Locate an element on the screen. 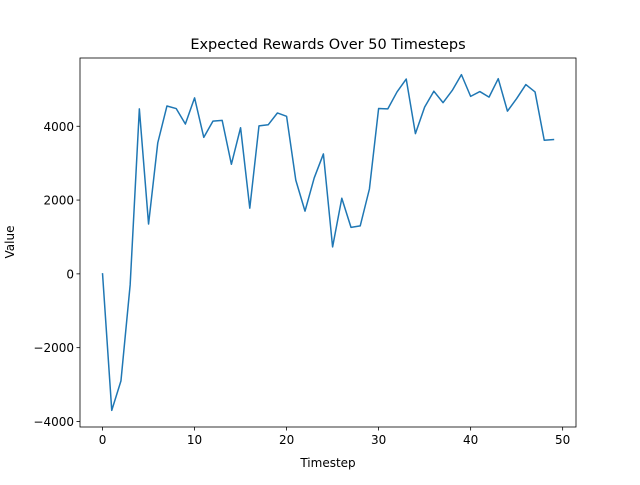  y-tick-label: 4000 is located at coordinates (58, 127).